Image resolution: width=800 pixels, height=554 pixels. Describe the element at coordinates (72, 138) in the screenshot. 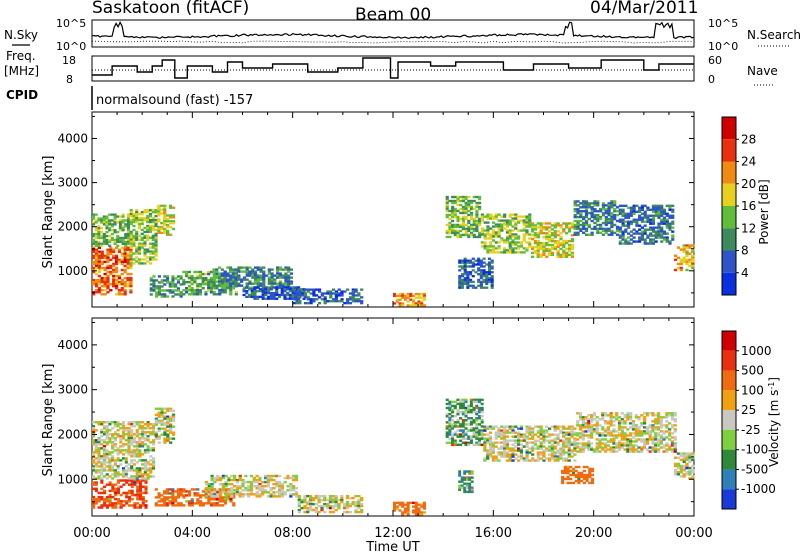

I see `y-tick-label: 4000` at that location.